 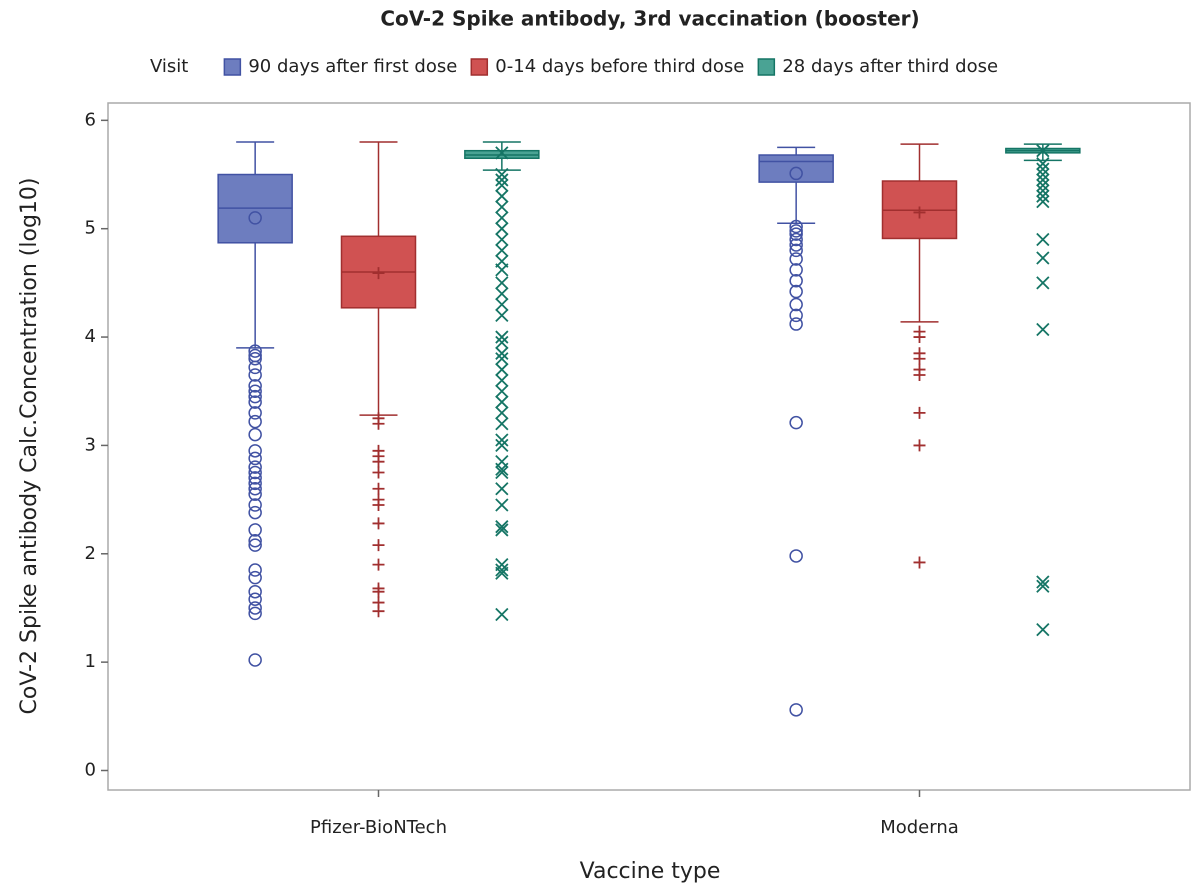 What do you see at coordinates (90, 336) in the screenshot?
I see `y-tick-label: 4` at bounding box center [90, 336].